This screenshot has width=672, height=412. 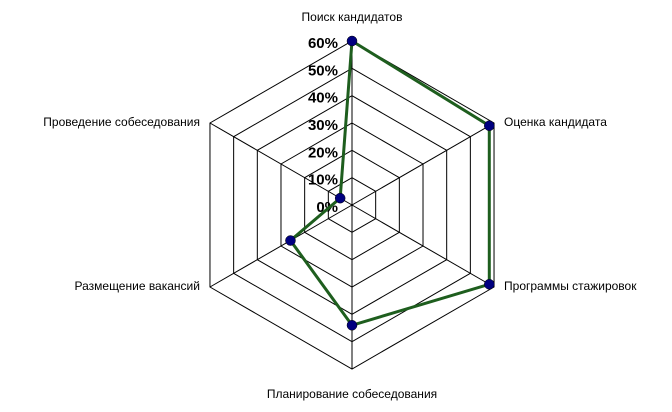 I want to click on category-label: Размещение вакансий, so click(x=137, y=286).